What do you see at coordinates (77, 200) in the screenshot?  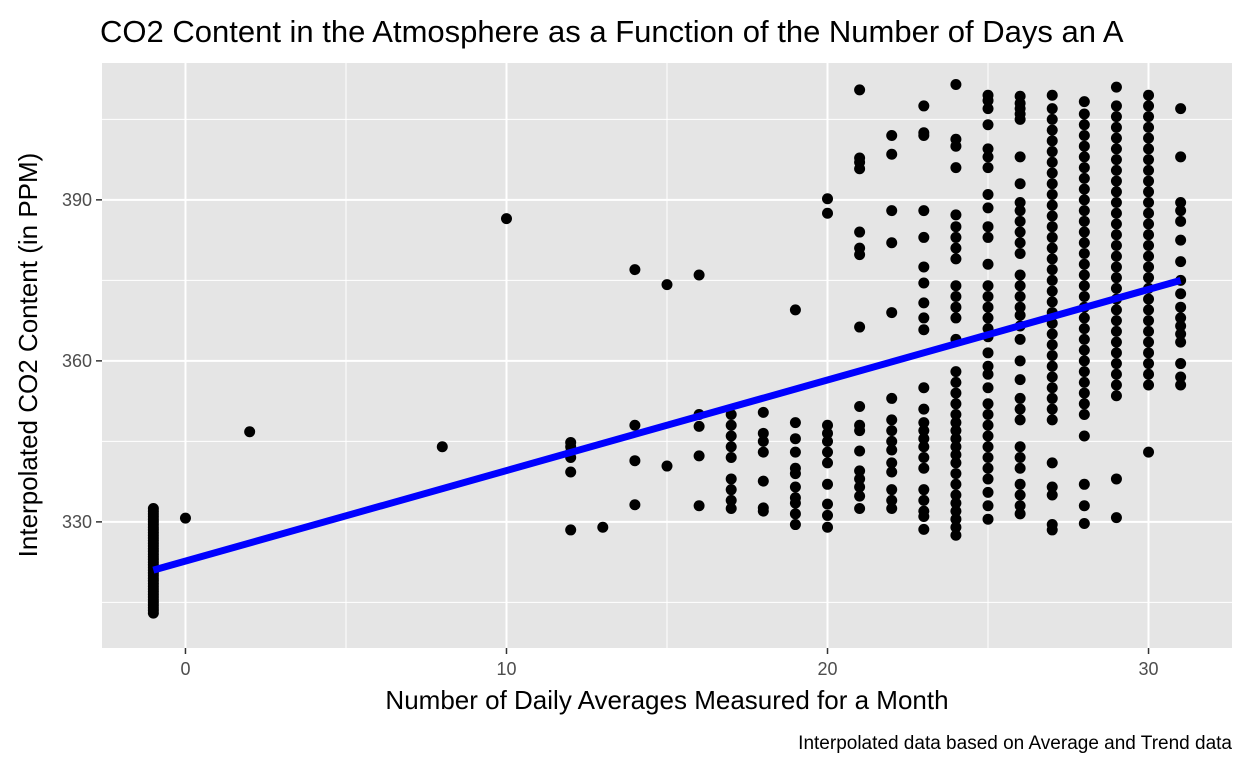 I see `y-tick-label: 390` at bounding box center [77, 200].